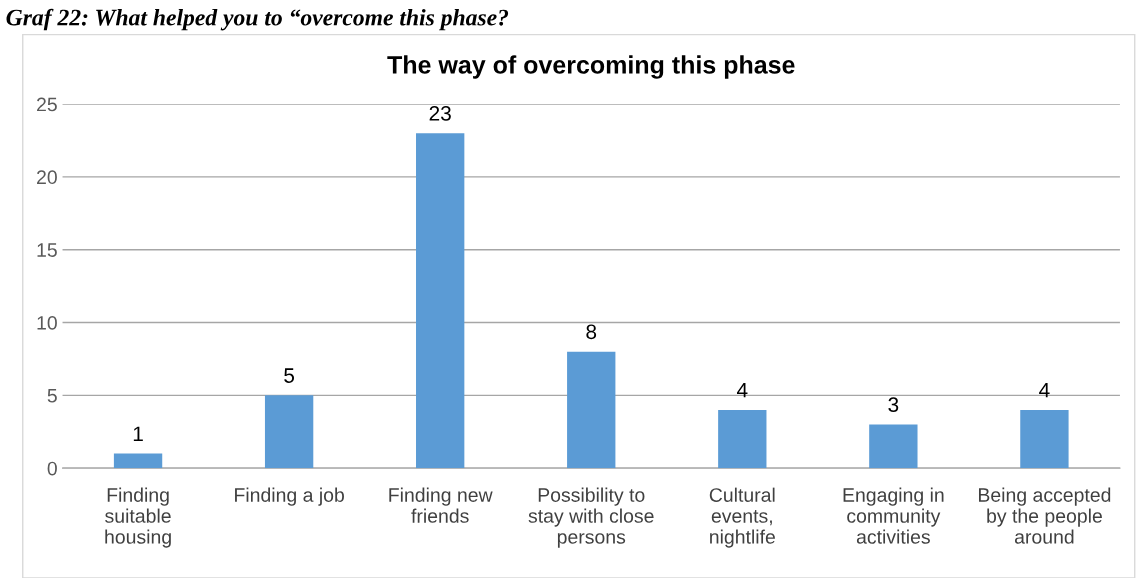  I want to click on data-label: 5, so click(289, 375).